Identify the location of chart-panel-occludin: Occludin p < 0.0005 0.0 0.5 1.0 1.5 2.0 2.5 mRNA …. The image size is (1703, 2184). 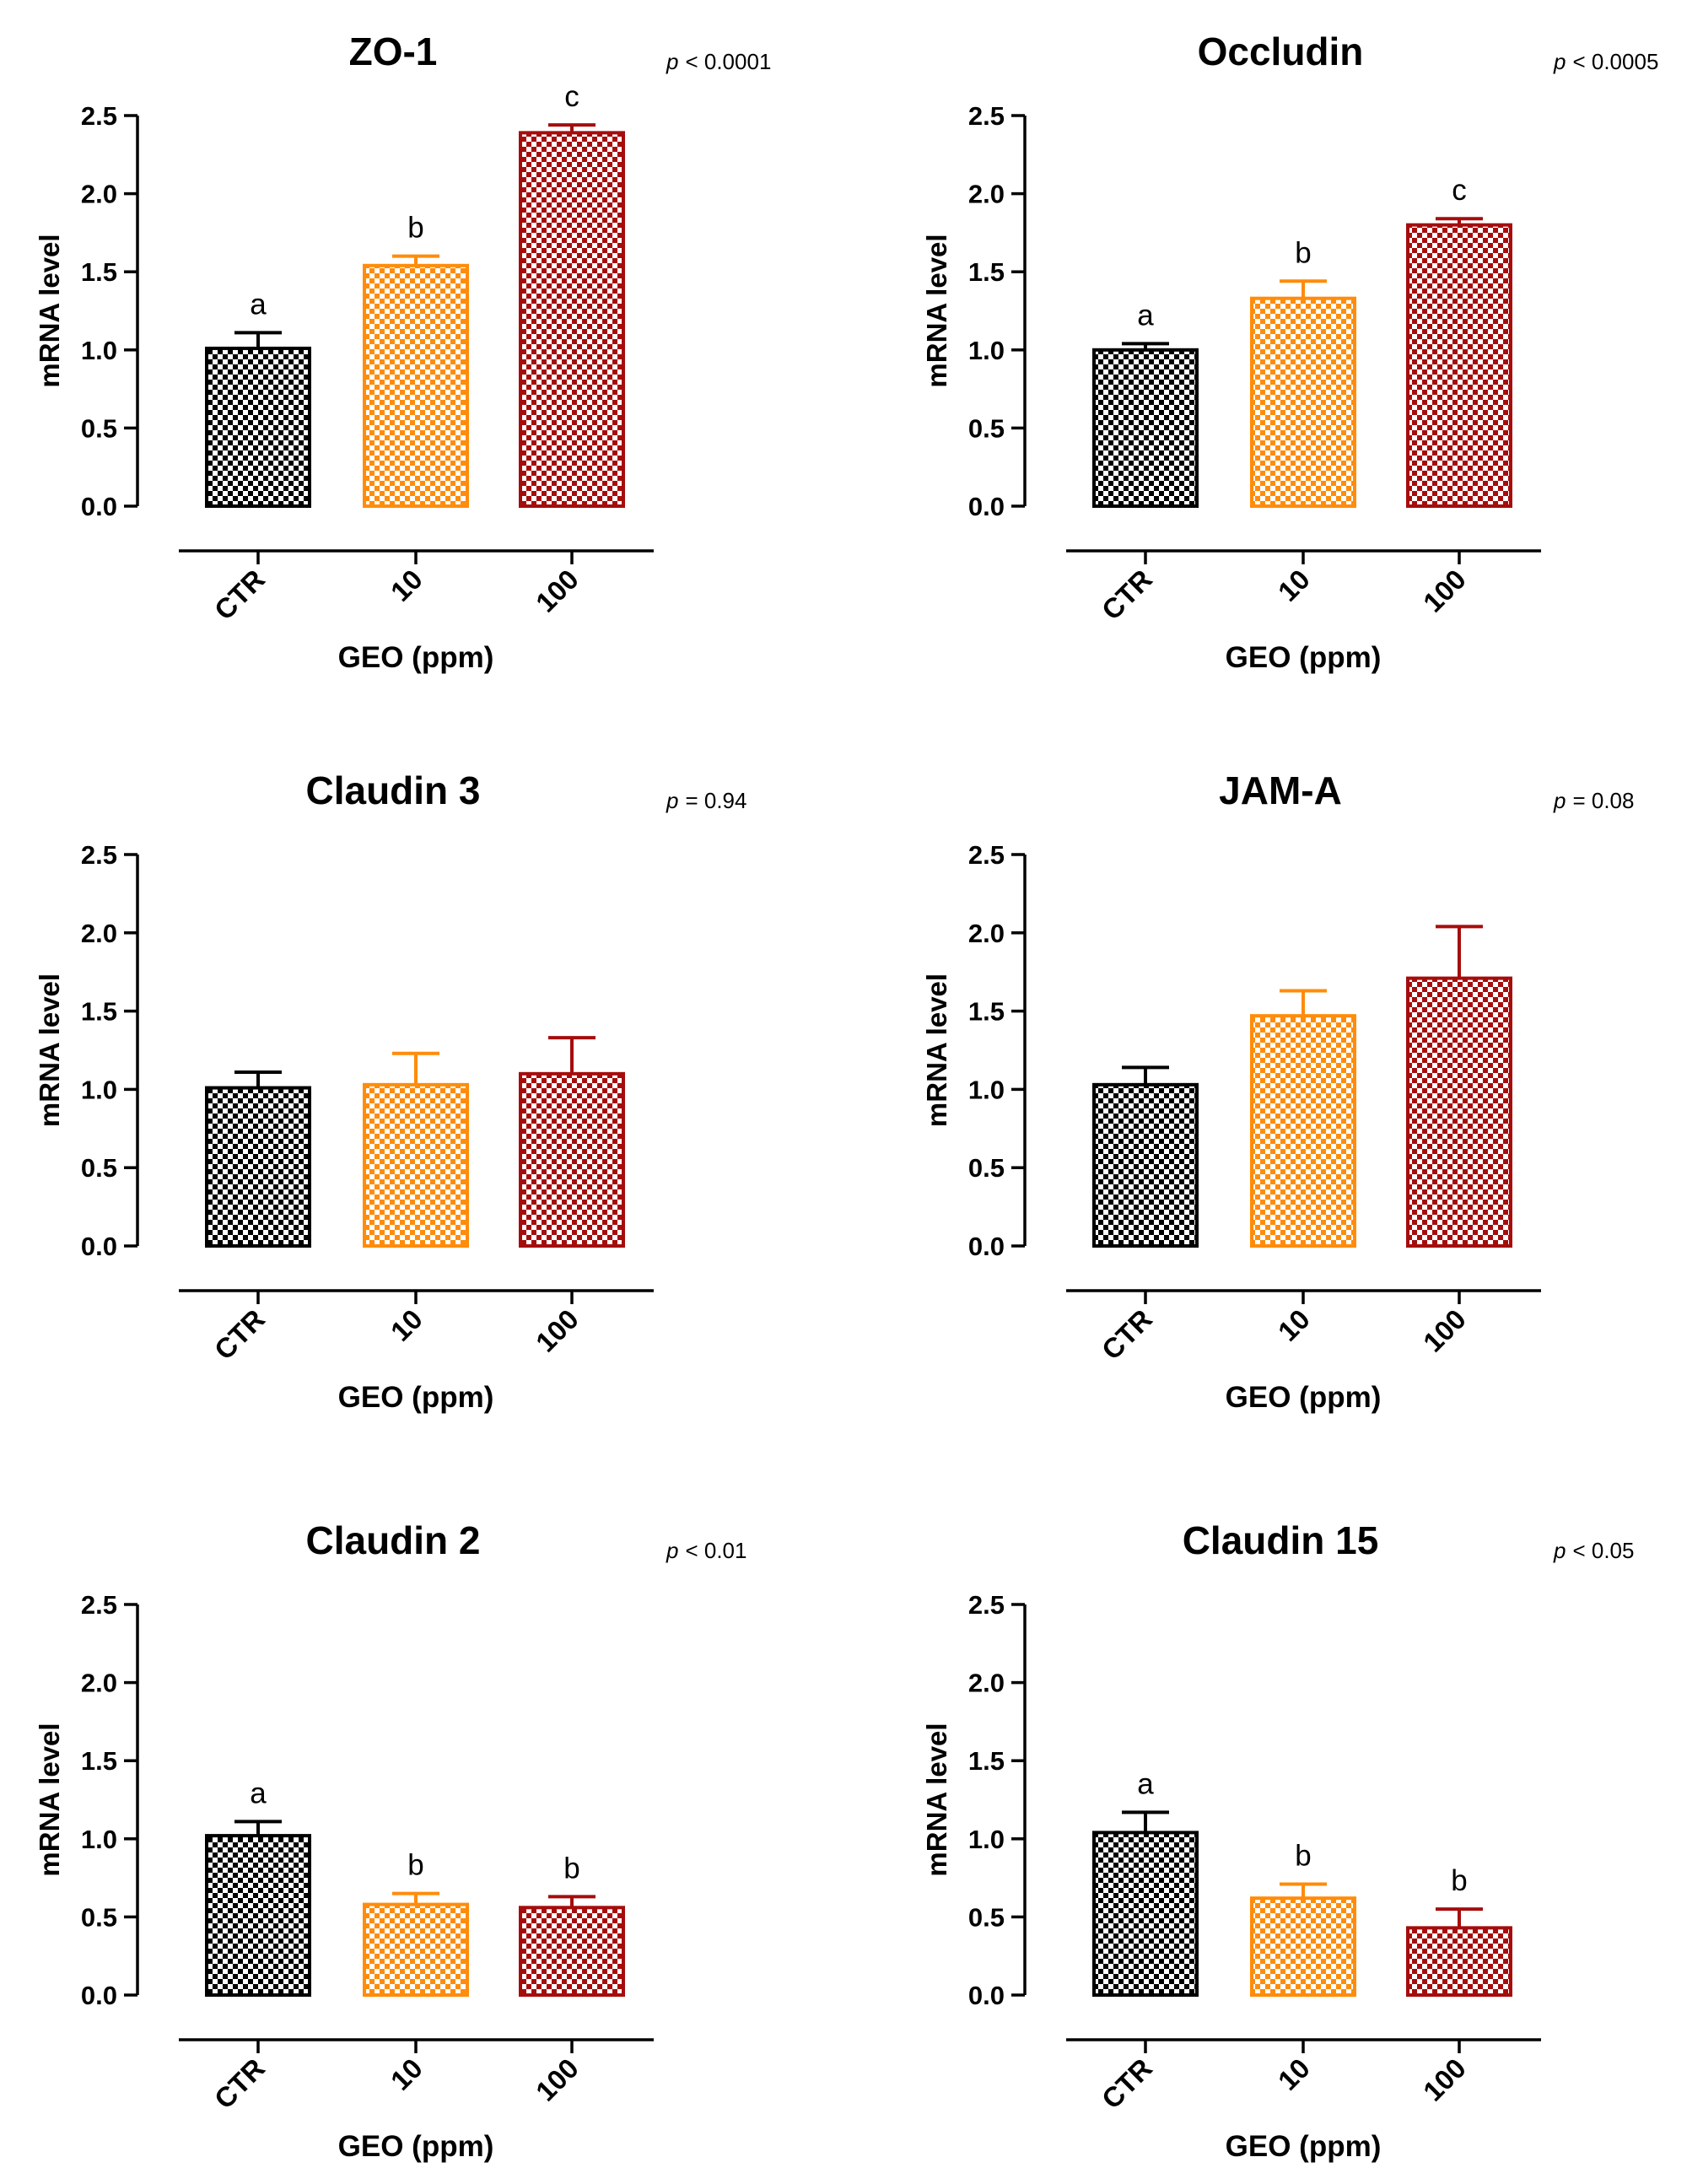
(1289, 352).